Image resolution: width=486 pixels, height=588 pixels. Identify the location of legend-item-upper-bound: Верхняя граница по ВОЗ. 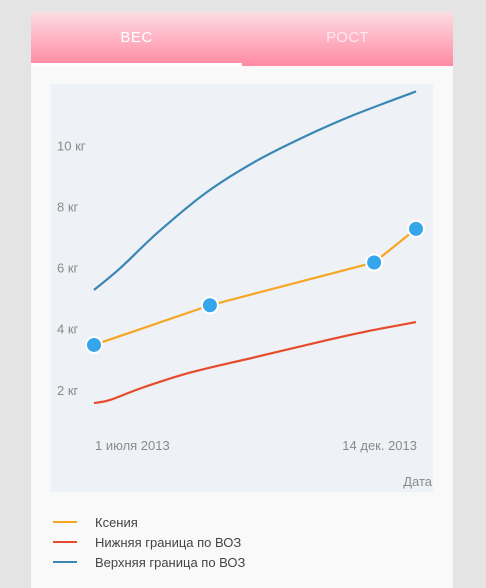
(242, 562).